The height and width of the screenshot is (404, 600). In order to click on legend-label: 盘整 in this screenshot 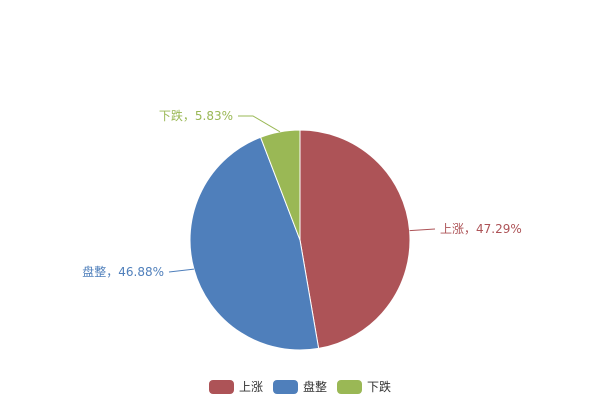, I will do `click(315, 386)`.